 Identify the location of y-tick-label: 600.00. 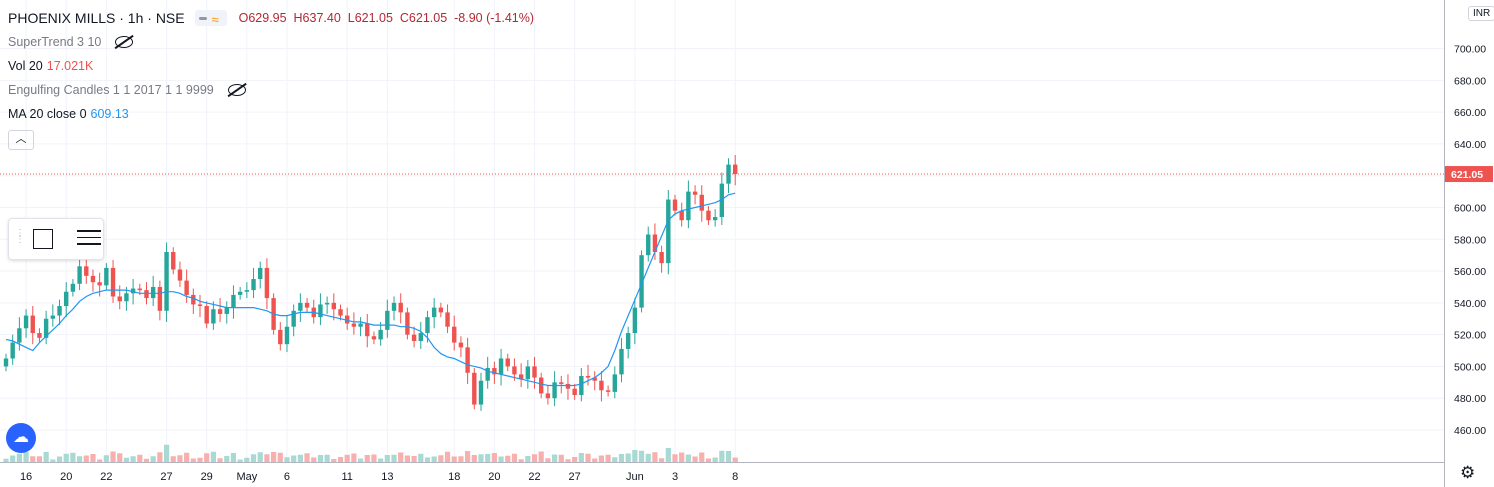
(1470, 208).